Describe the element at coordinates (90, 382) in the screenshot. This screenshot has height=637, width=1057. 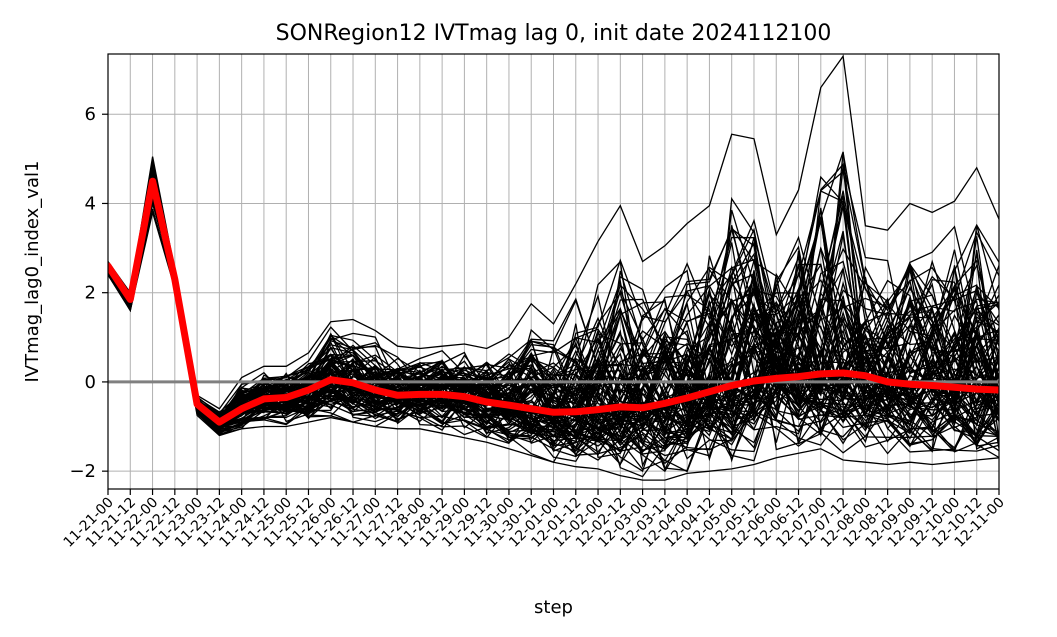
I see `y-tick-label: 0` at that location.